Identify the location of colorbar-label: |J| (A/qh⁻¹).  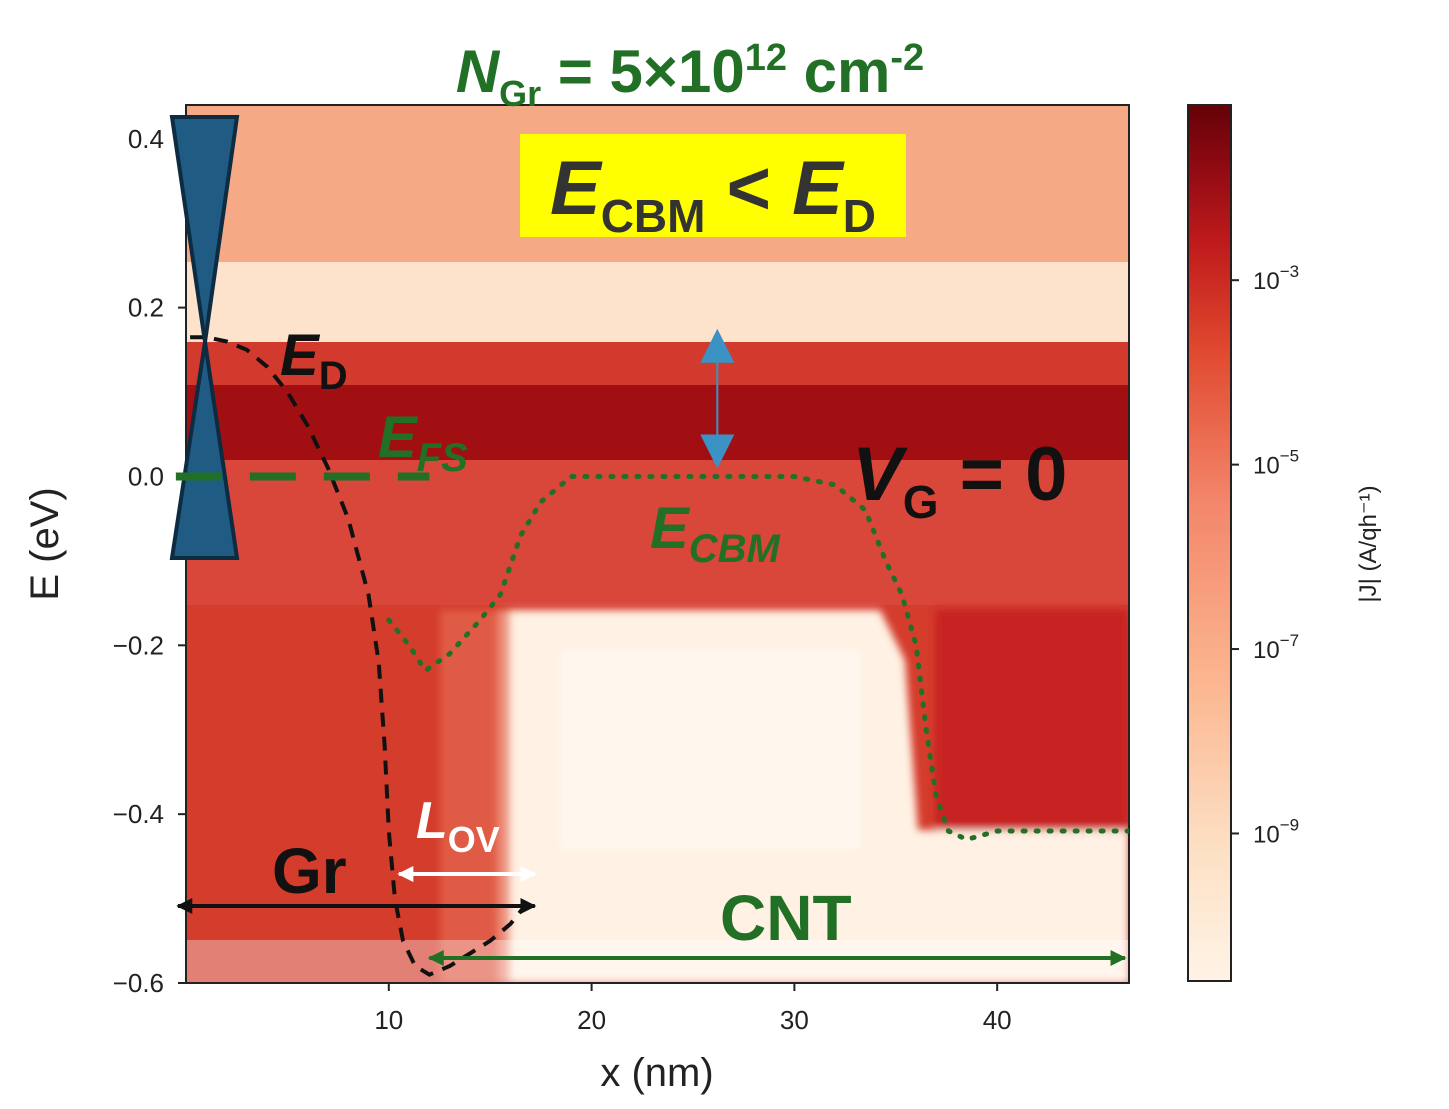
(1368, 543).